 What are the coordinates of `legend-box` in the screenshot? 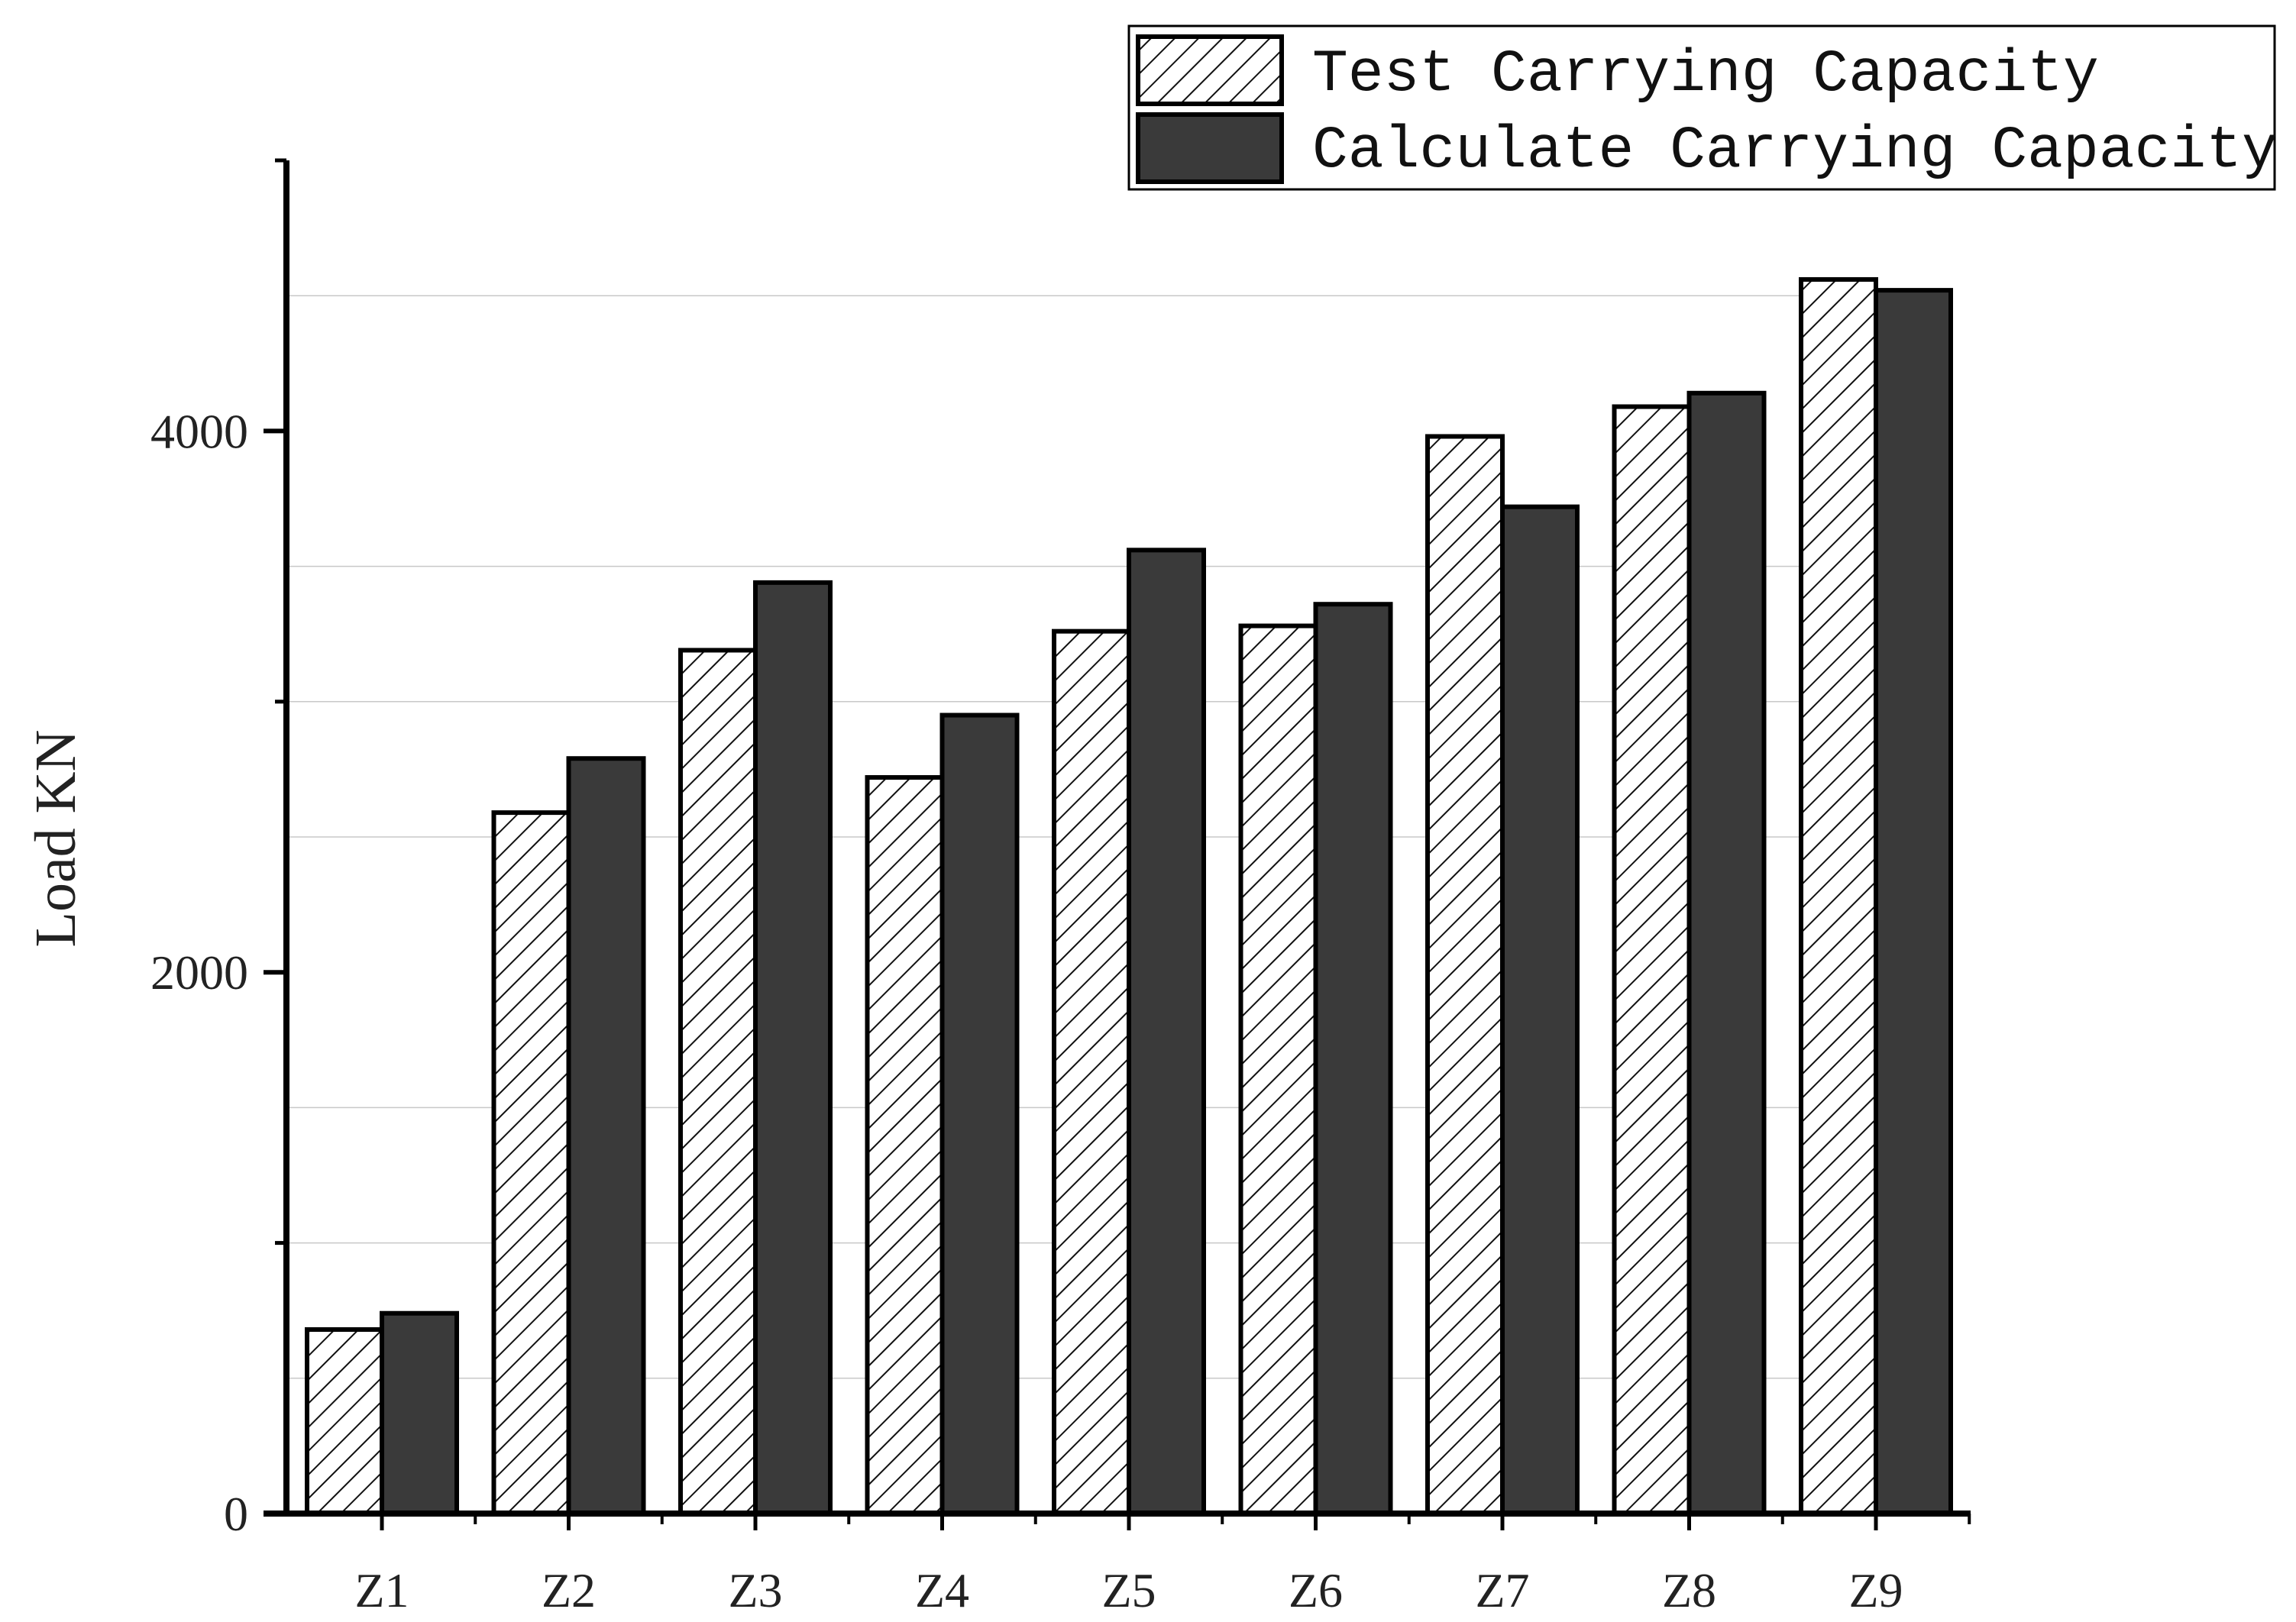 It's located at (1701, 107).